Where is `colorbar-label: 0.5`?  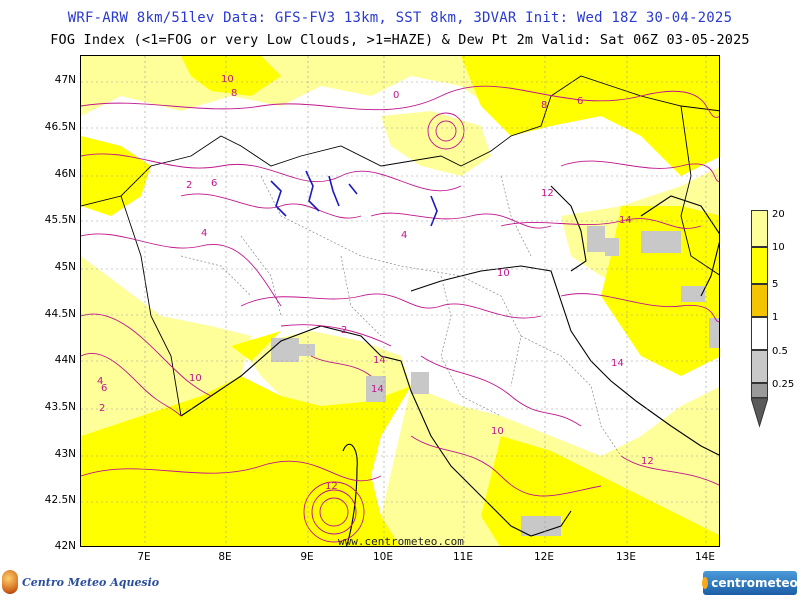
colorbar-label: 0.5 is located at coordinates (780, 351).